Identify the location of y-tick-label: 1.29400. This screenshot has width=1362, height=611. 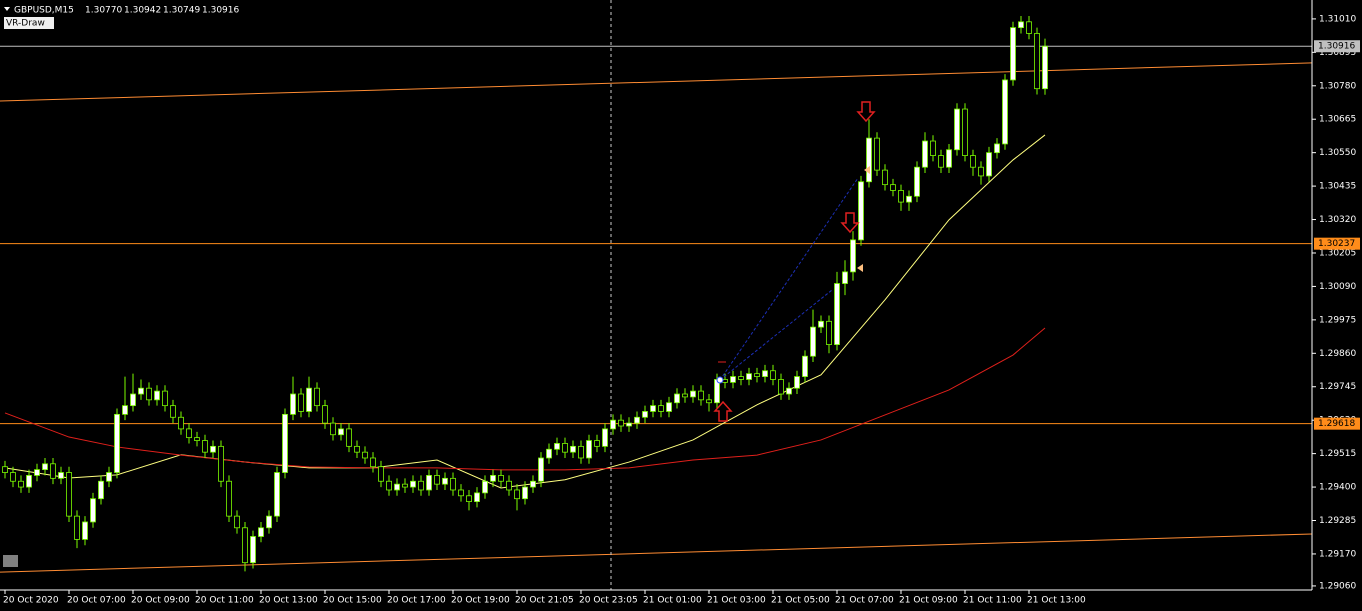
(1337, 488).